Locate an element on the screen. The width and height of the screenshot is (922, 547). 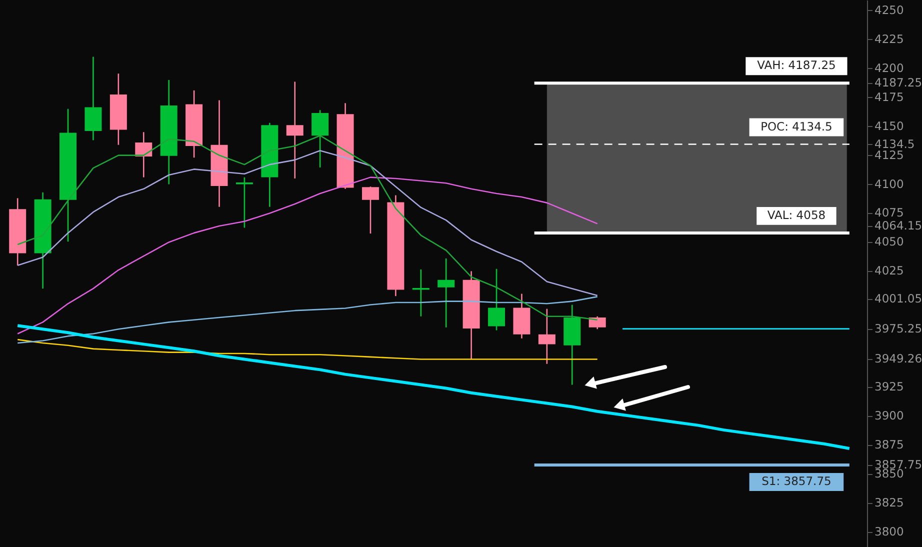
y-tick-label: 3975.25 is located at coordinates (898, 328).